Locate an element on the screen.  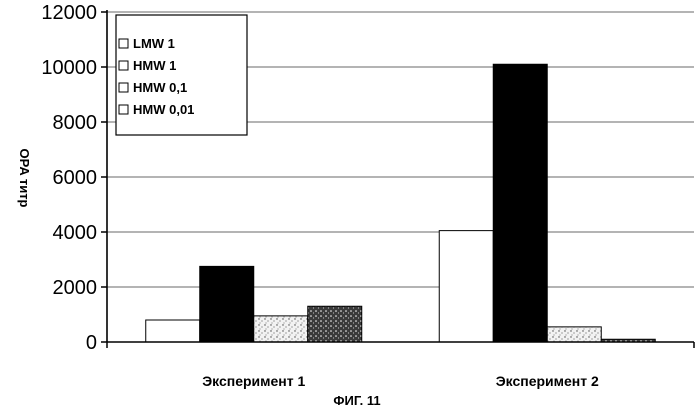
y-tick-label: 10000 is located at coordinates (69, 68).